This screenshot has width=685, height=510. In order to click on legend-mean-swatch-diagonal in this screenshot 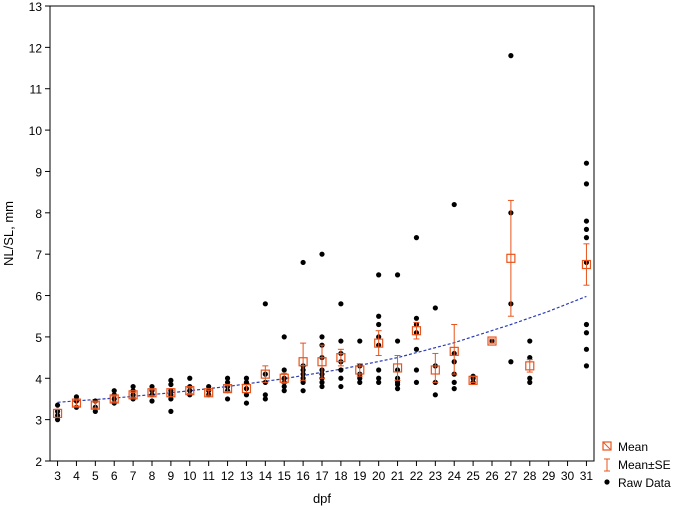, I will do `click(607, 446)`.